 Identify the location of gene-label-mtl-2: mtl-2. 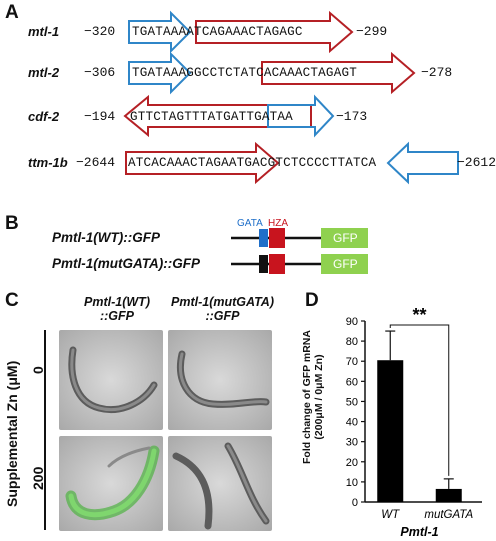
(44, 72).